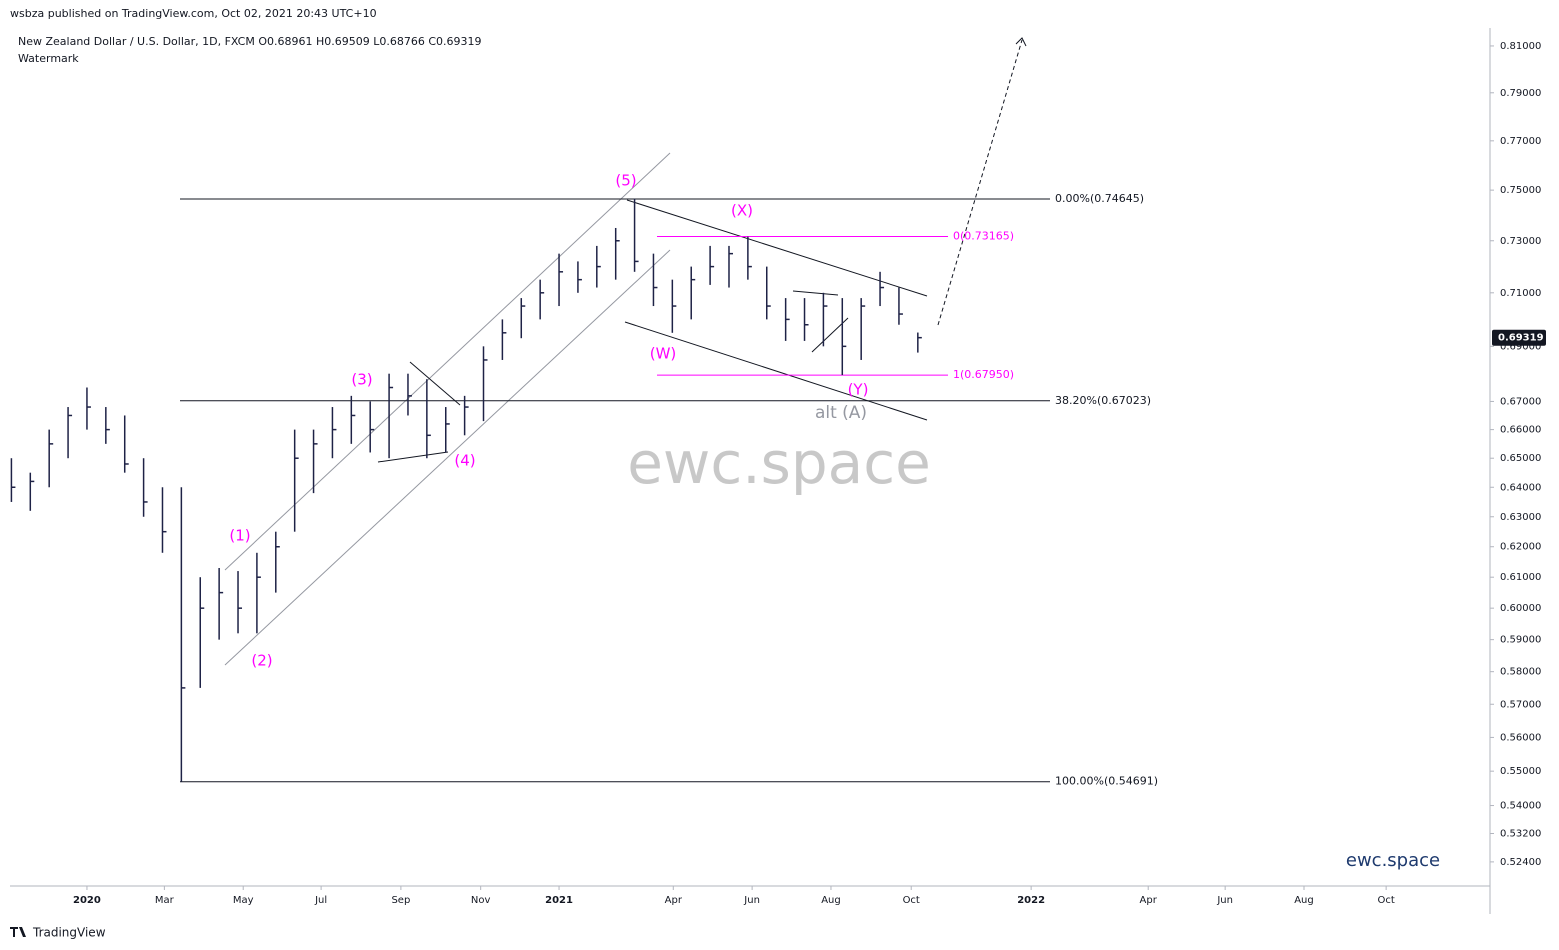 This screenshot has height=950, width=1559. I want to click on last-price-box, so click(1519, 337).